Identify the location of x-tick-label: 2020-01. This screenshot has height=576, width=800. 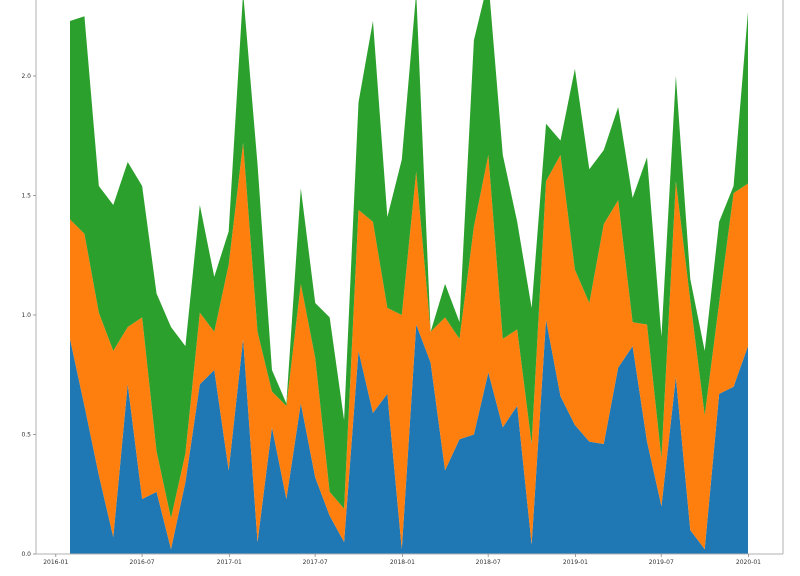
(748, 562).